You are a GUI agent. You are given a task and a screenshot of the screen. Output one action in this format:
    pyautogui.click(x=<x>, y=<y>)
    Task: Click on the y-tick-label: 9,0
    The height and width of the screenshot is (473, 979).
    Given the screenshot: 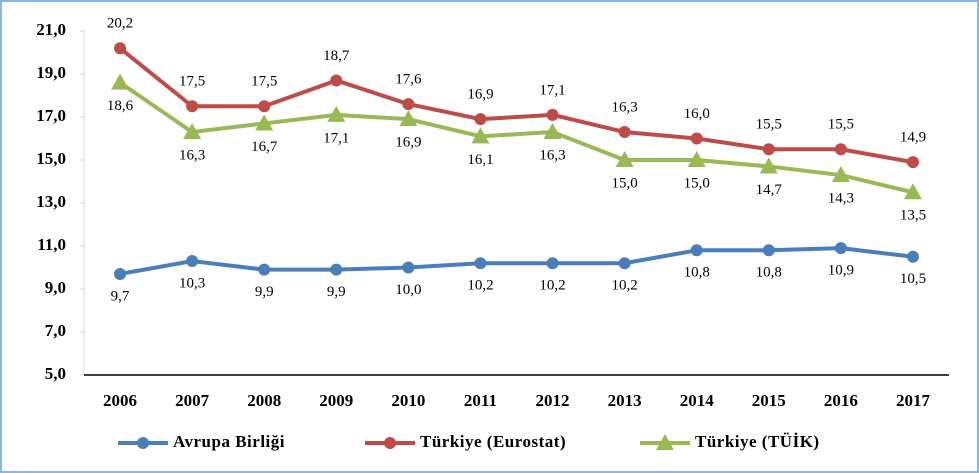 What is the action you would take?
    pyautogui.click(x=55, y=287)
    